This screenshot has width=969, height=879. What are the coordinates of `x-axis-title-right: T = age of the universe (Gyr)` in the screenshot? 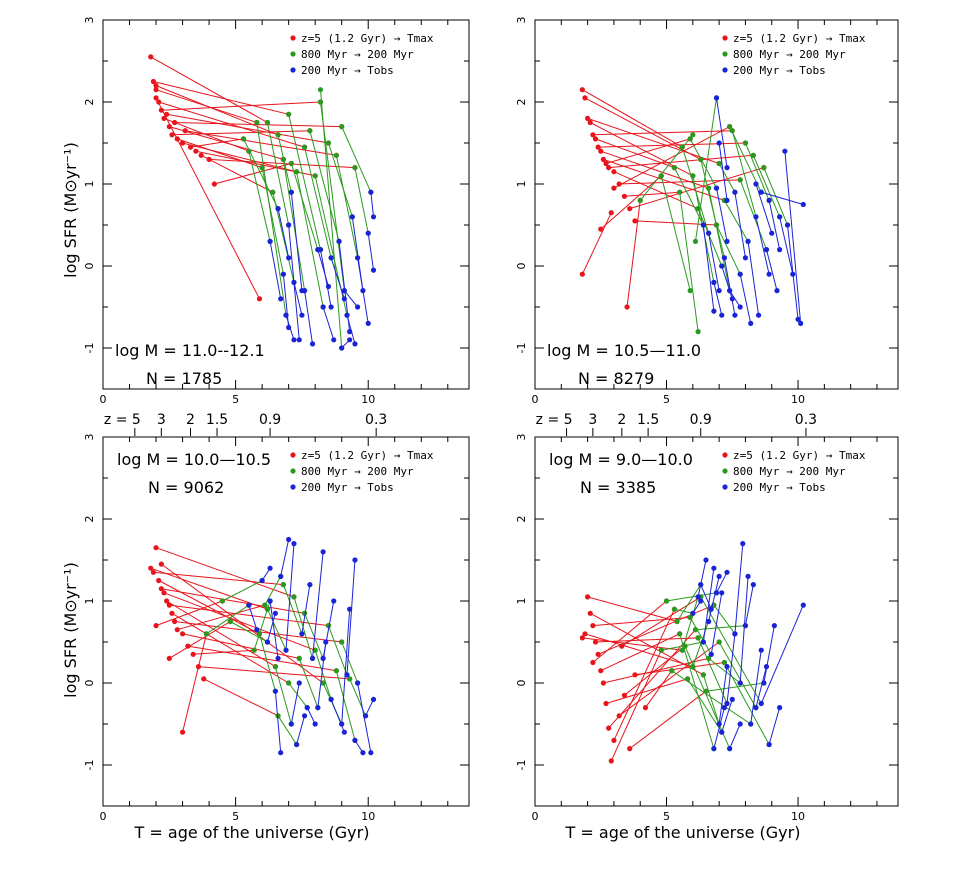 It's located at (683, 832).